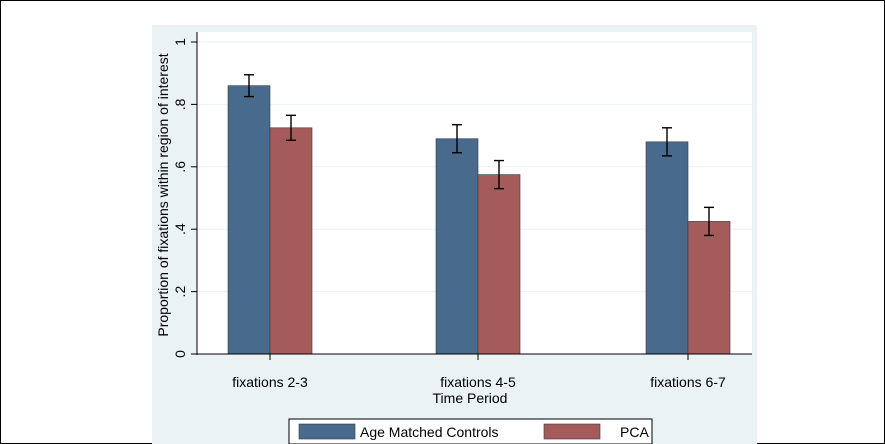 The image size is (885, 444). Describe the element at coordinates (180, 167) in the screenshot. I see `y-tick-label: .6` at that location.